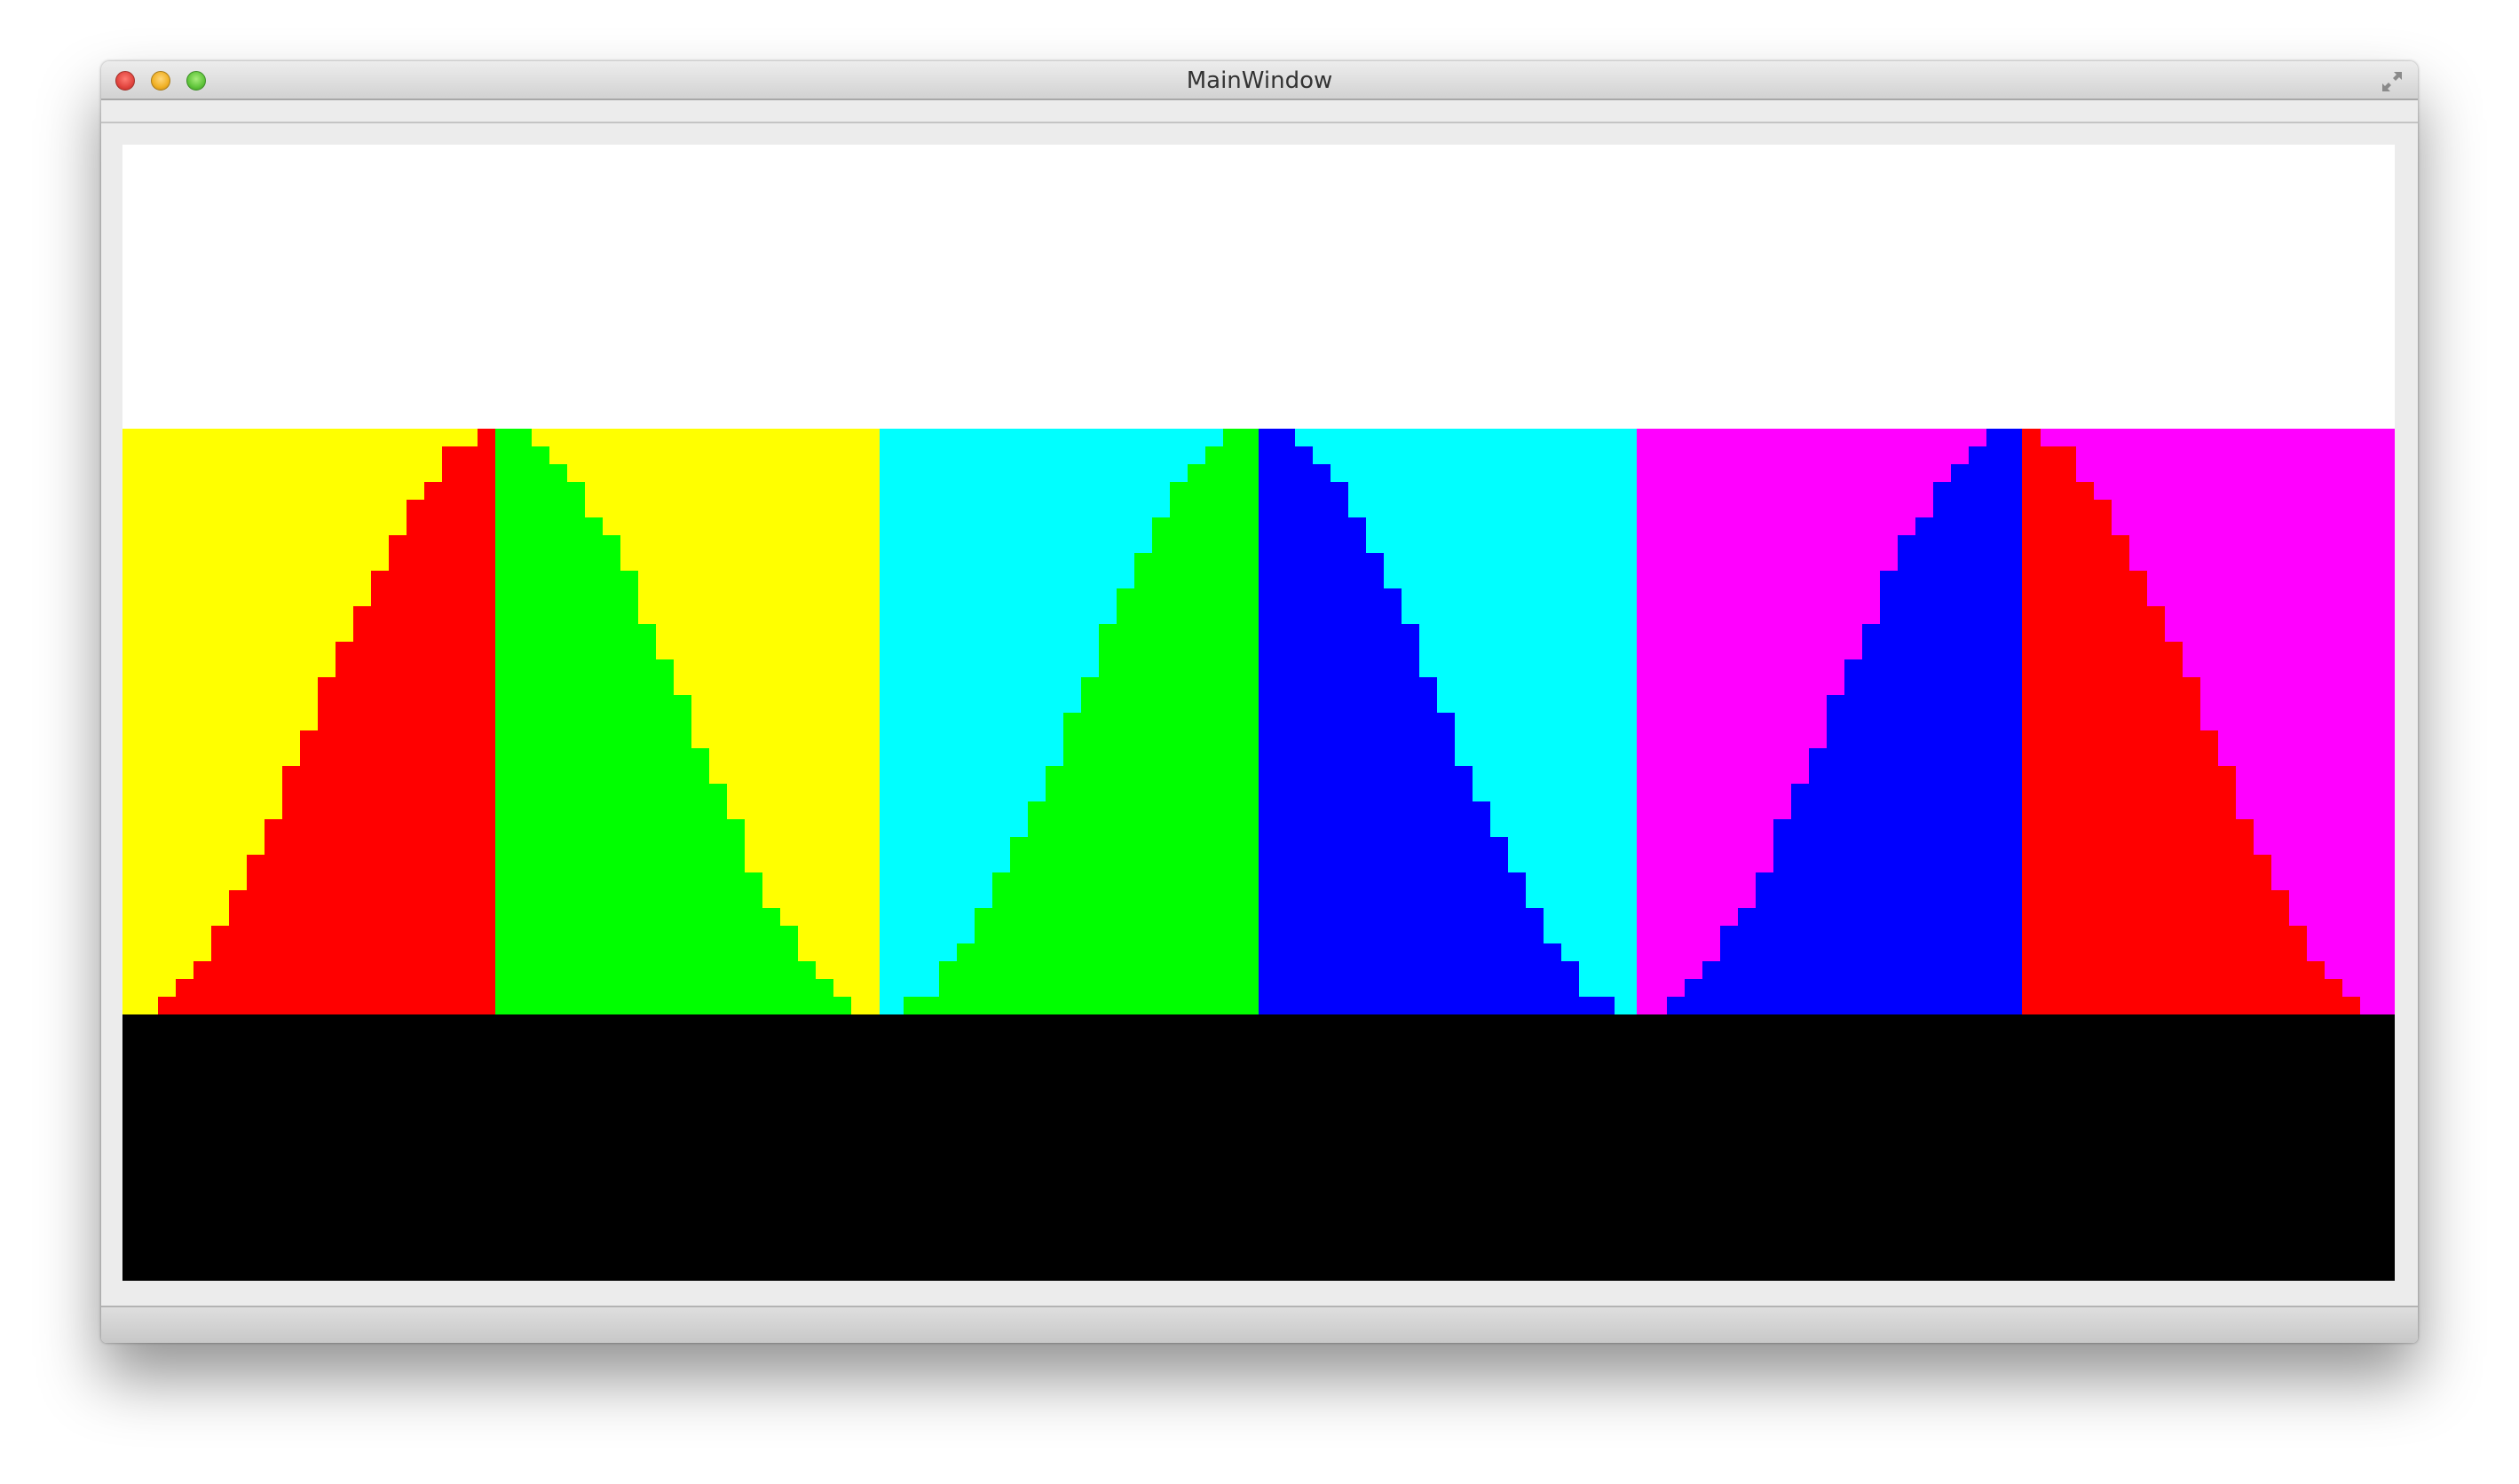  Describe the element at coordinates (196, 81) in the screenshot. I see `zoom-button-icon` at that location.